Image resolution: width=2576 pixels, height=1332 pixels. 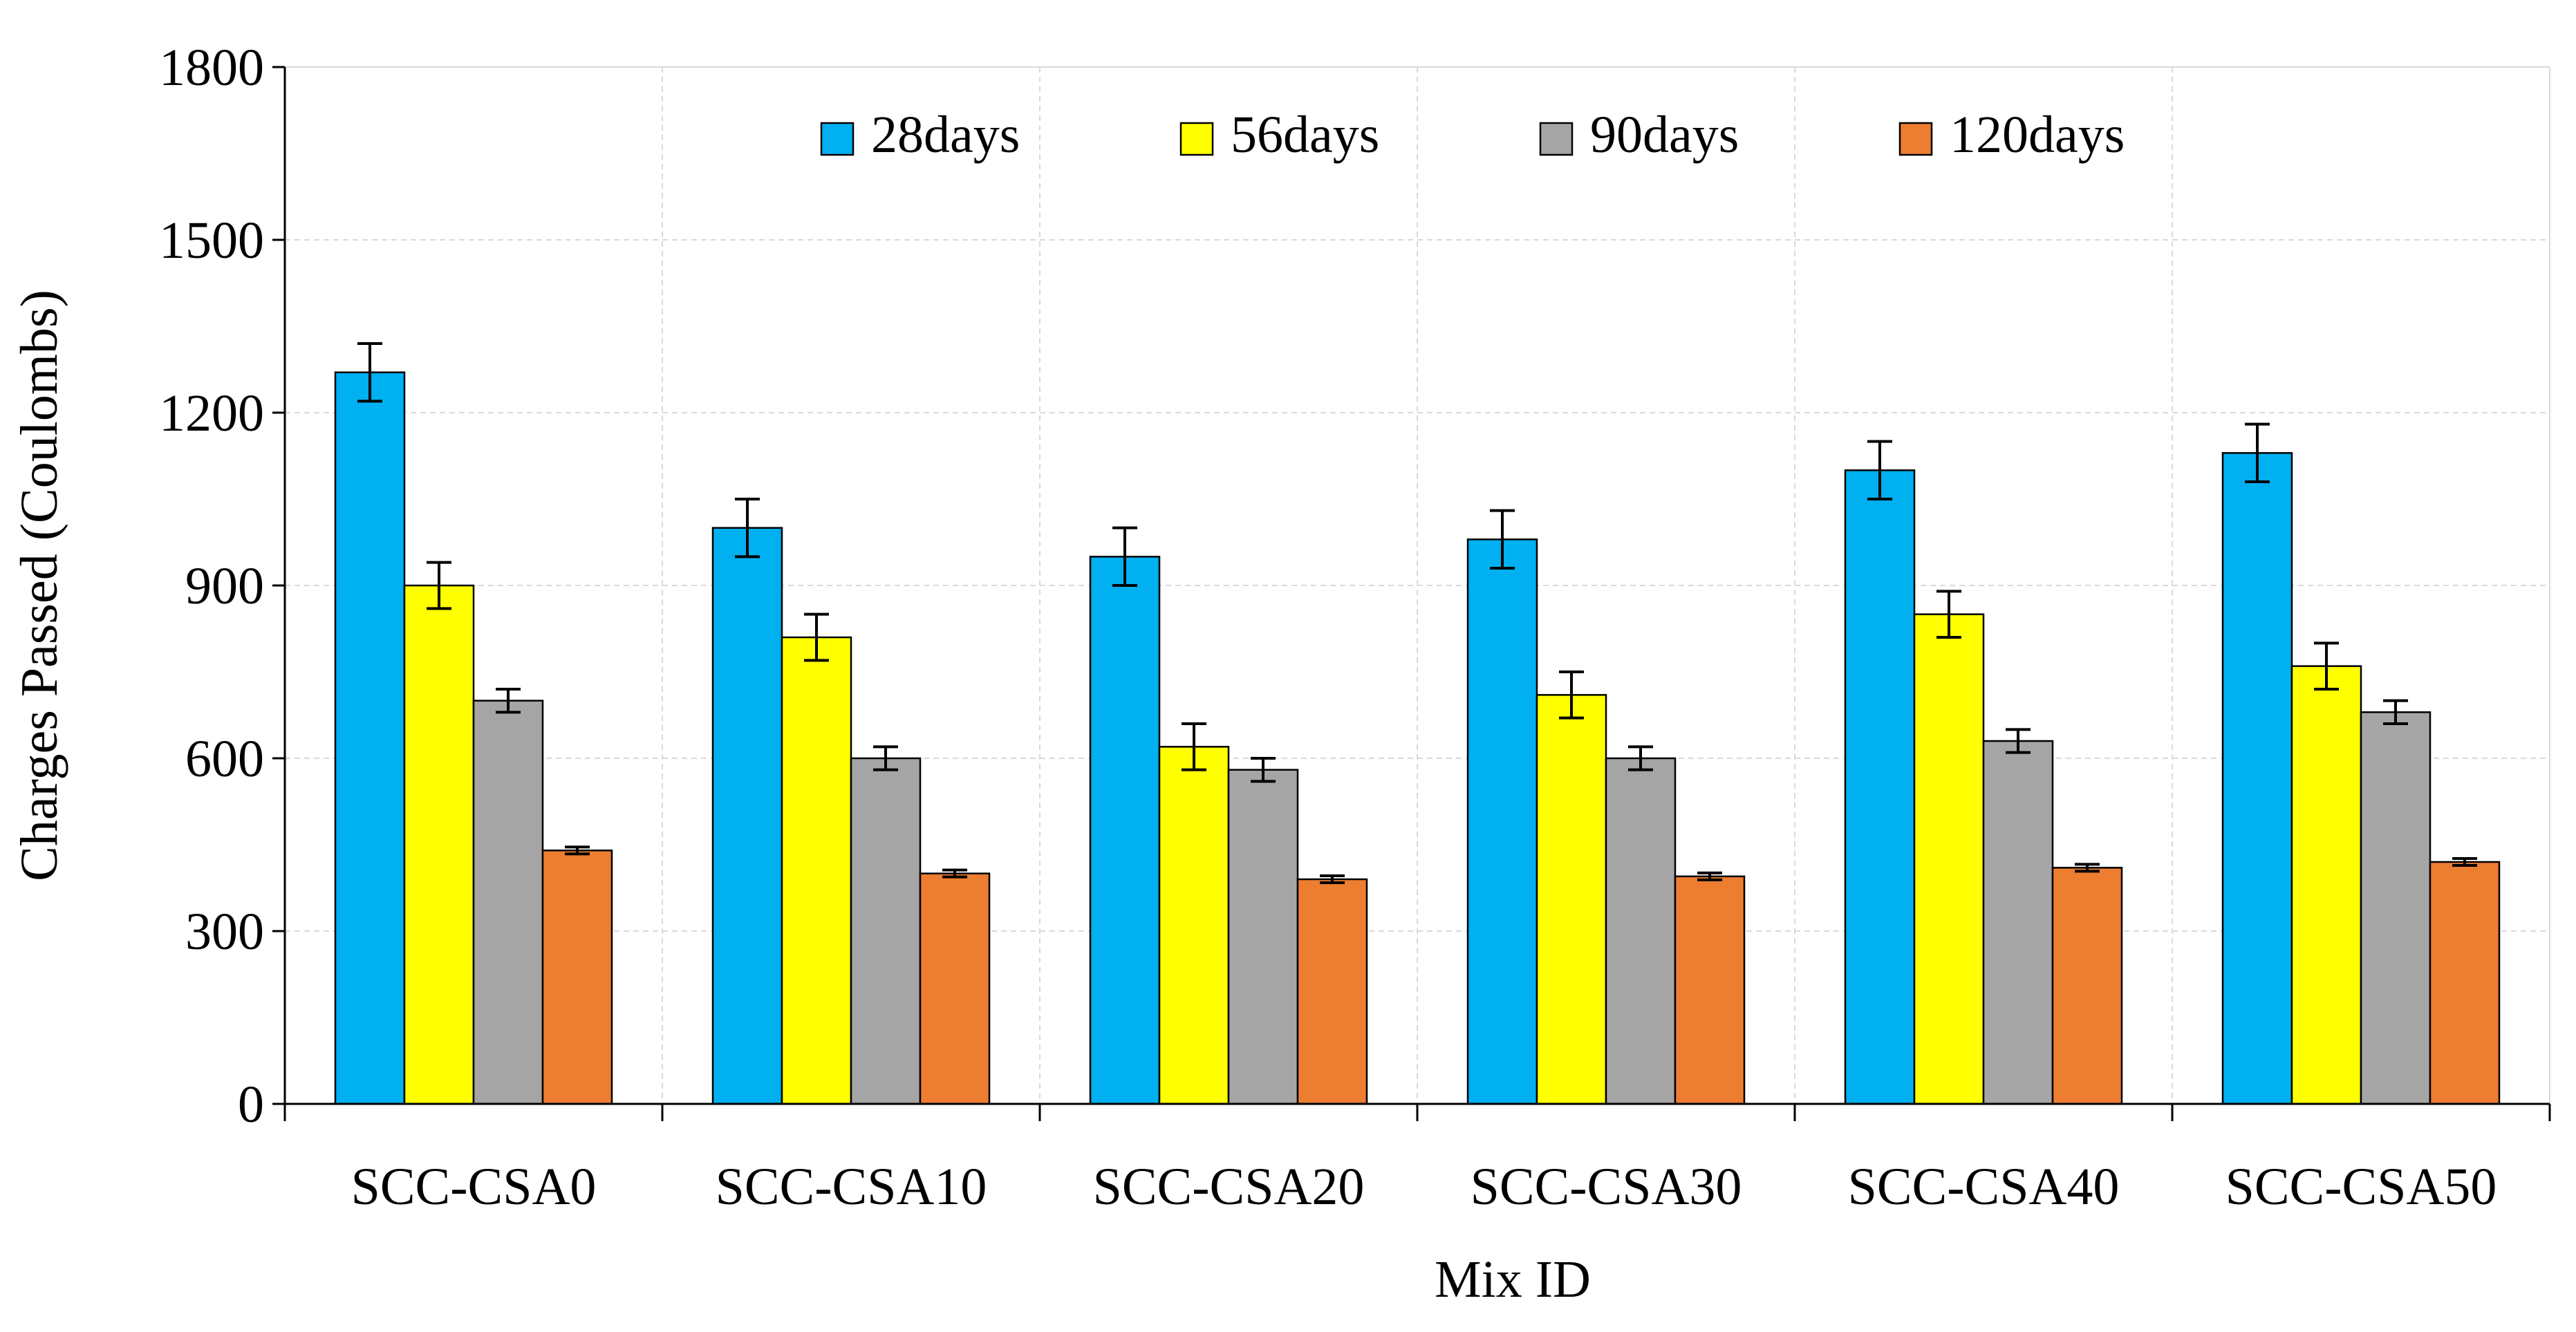 What do you see at coordinates (1305, 135) in the screenshot?
I see `legend-label: 56days` at bounding box center [1305, 135].